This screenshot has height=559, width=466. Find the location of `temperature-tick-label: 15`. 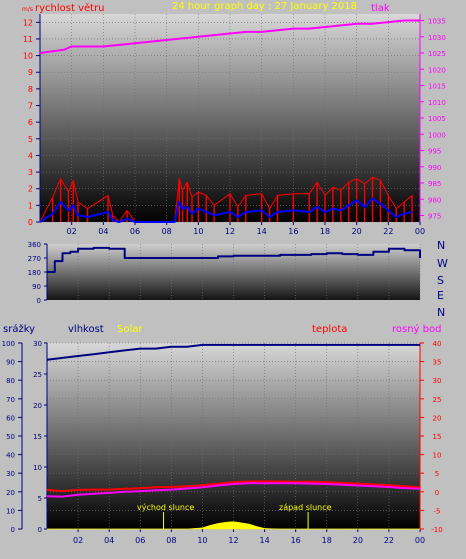

temperature-tick-label: 15 is located at coordinates (437, 437).